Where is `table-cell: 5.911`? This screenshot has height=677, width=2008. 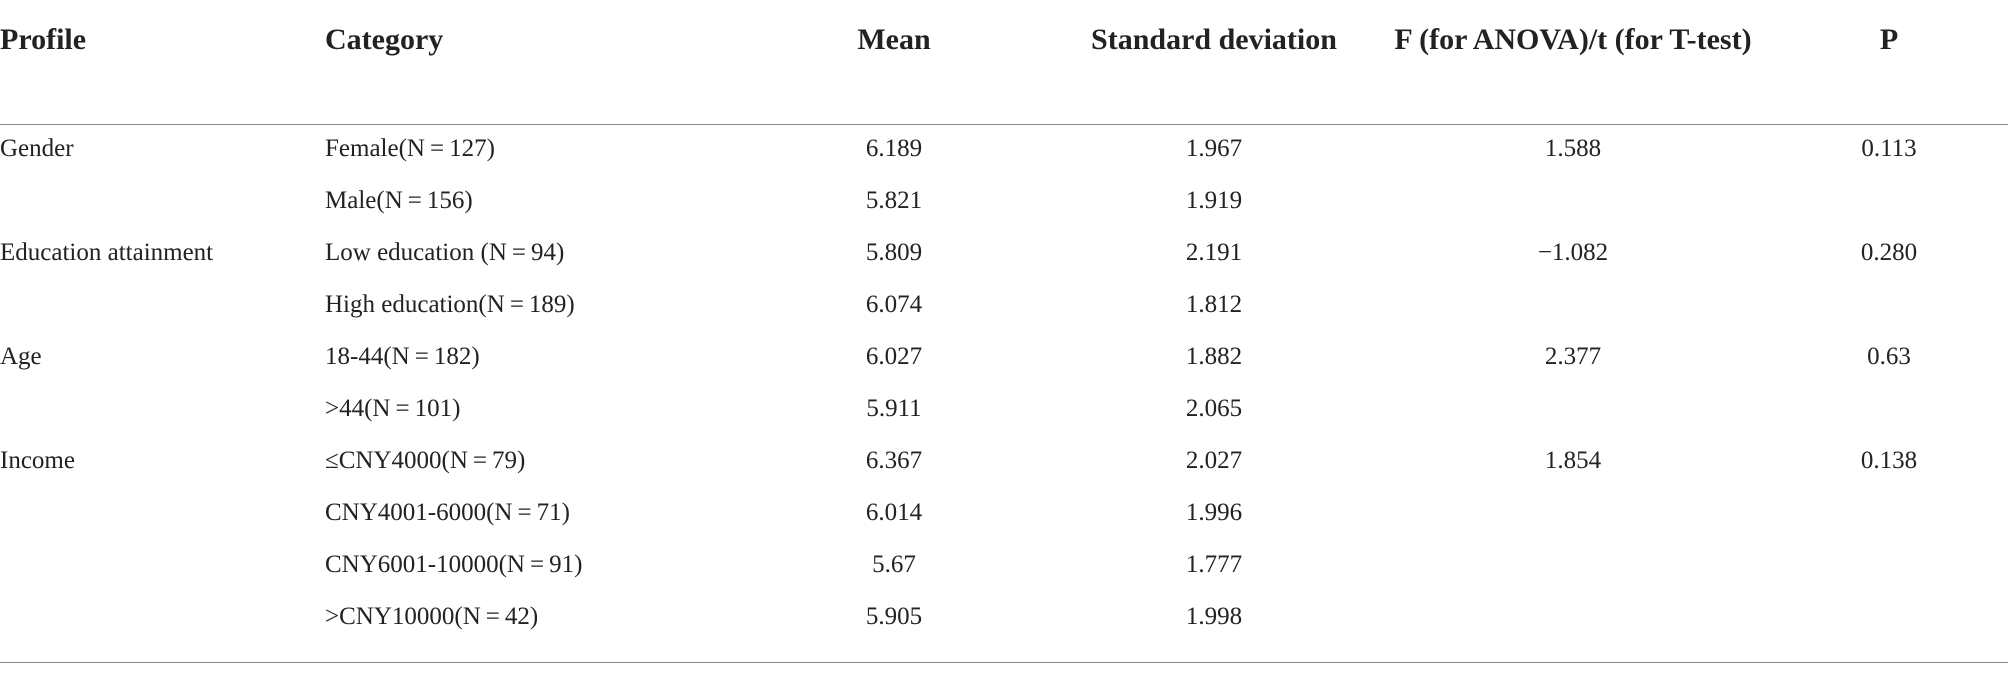
table-cell: 5.911 is located at coordinates (894, 408).